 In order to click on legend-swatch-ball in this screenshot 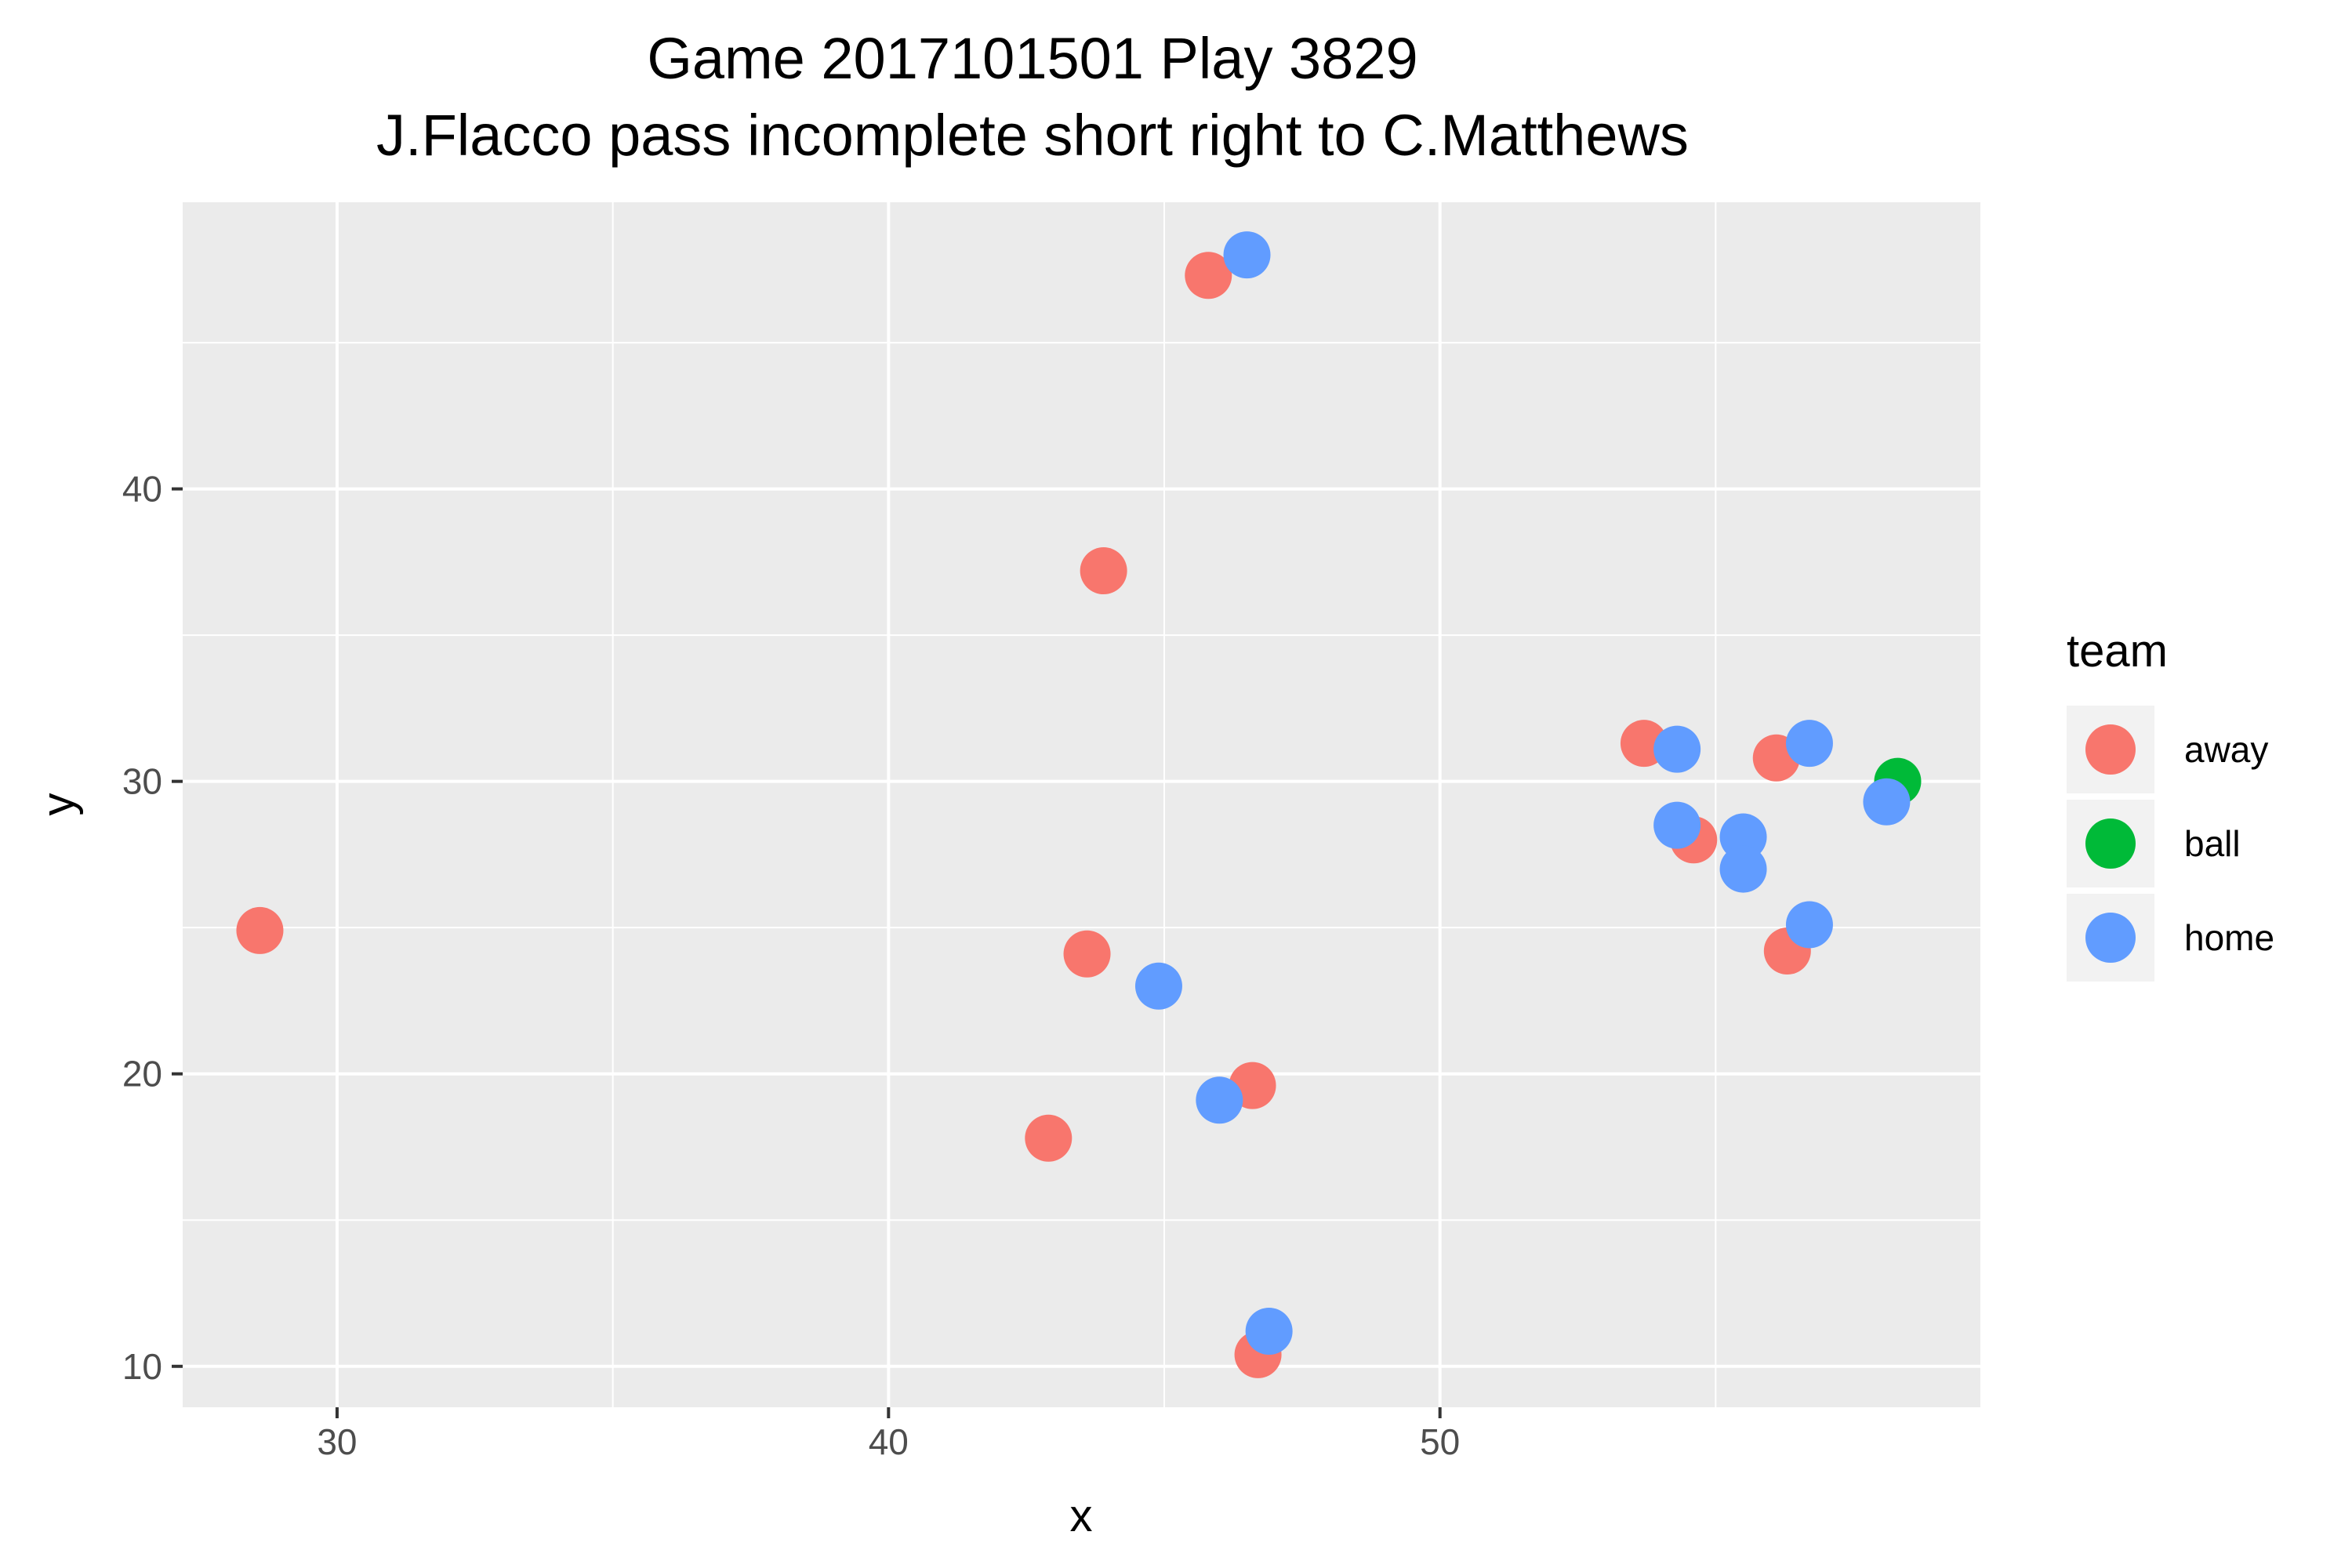, I will do `click(2110, 843)`.